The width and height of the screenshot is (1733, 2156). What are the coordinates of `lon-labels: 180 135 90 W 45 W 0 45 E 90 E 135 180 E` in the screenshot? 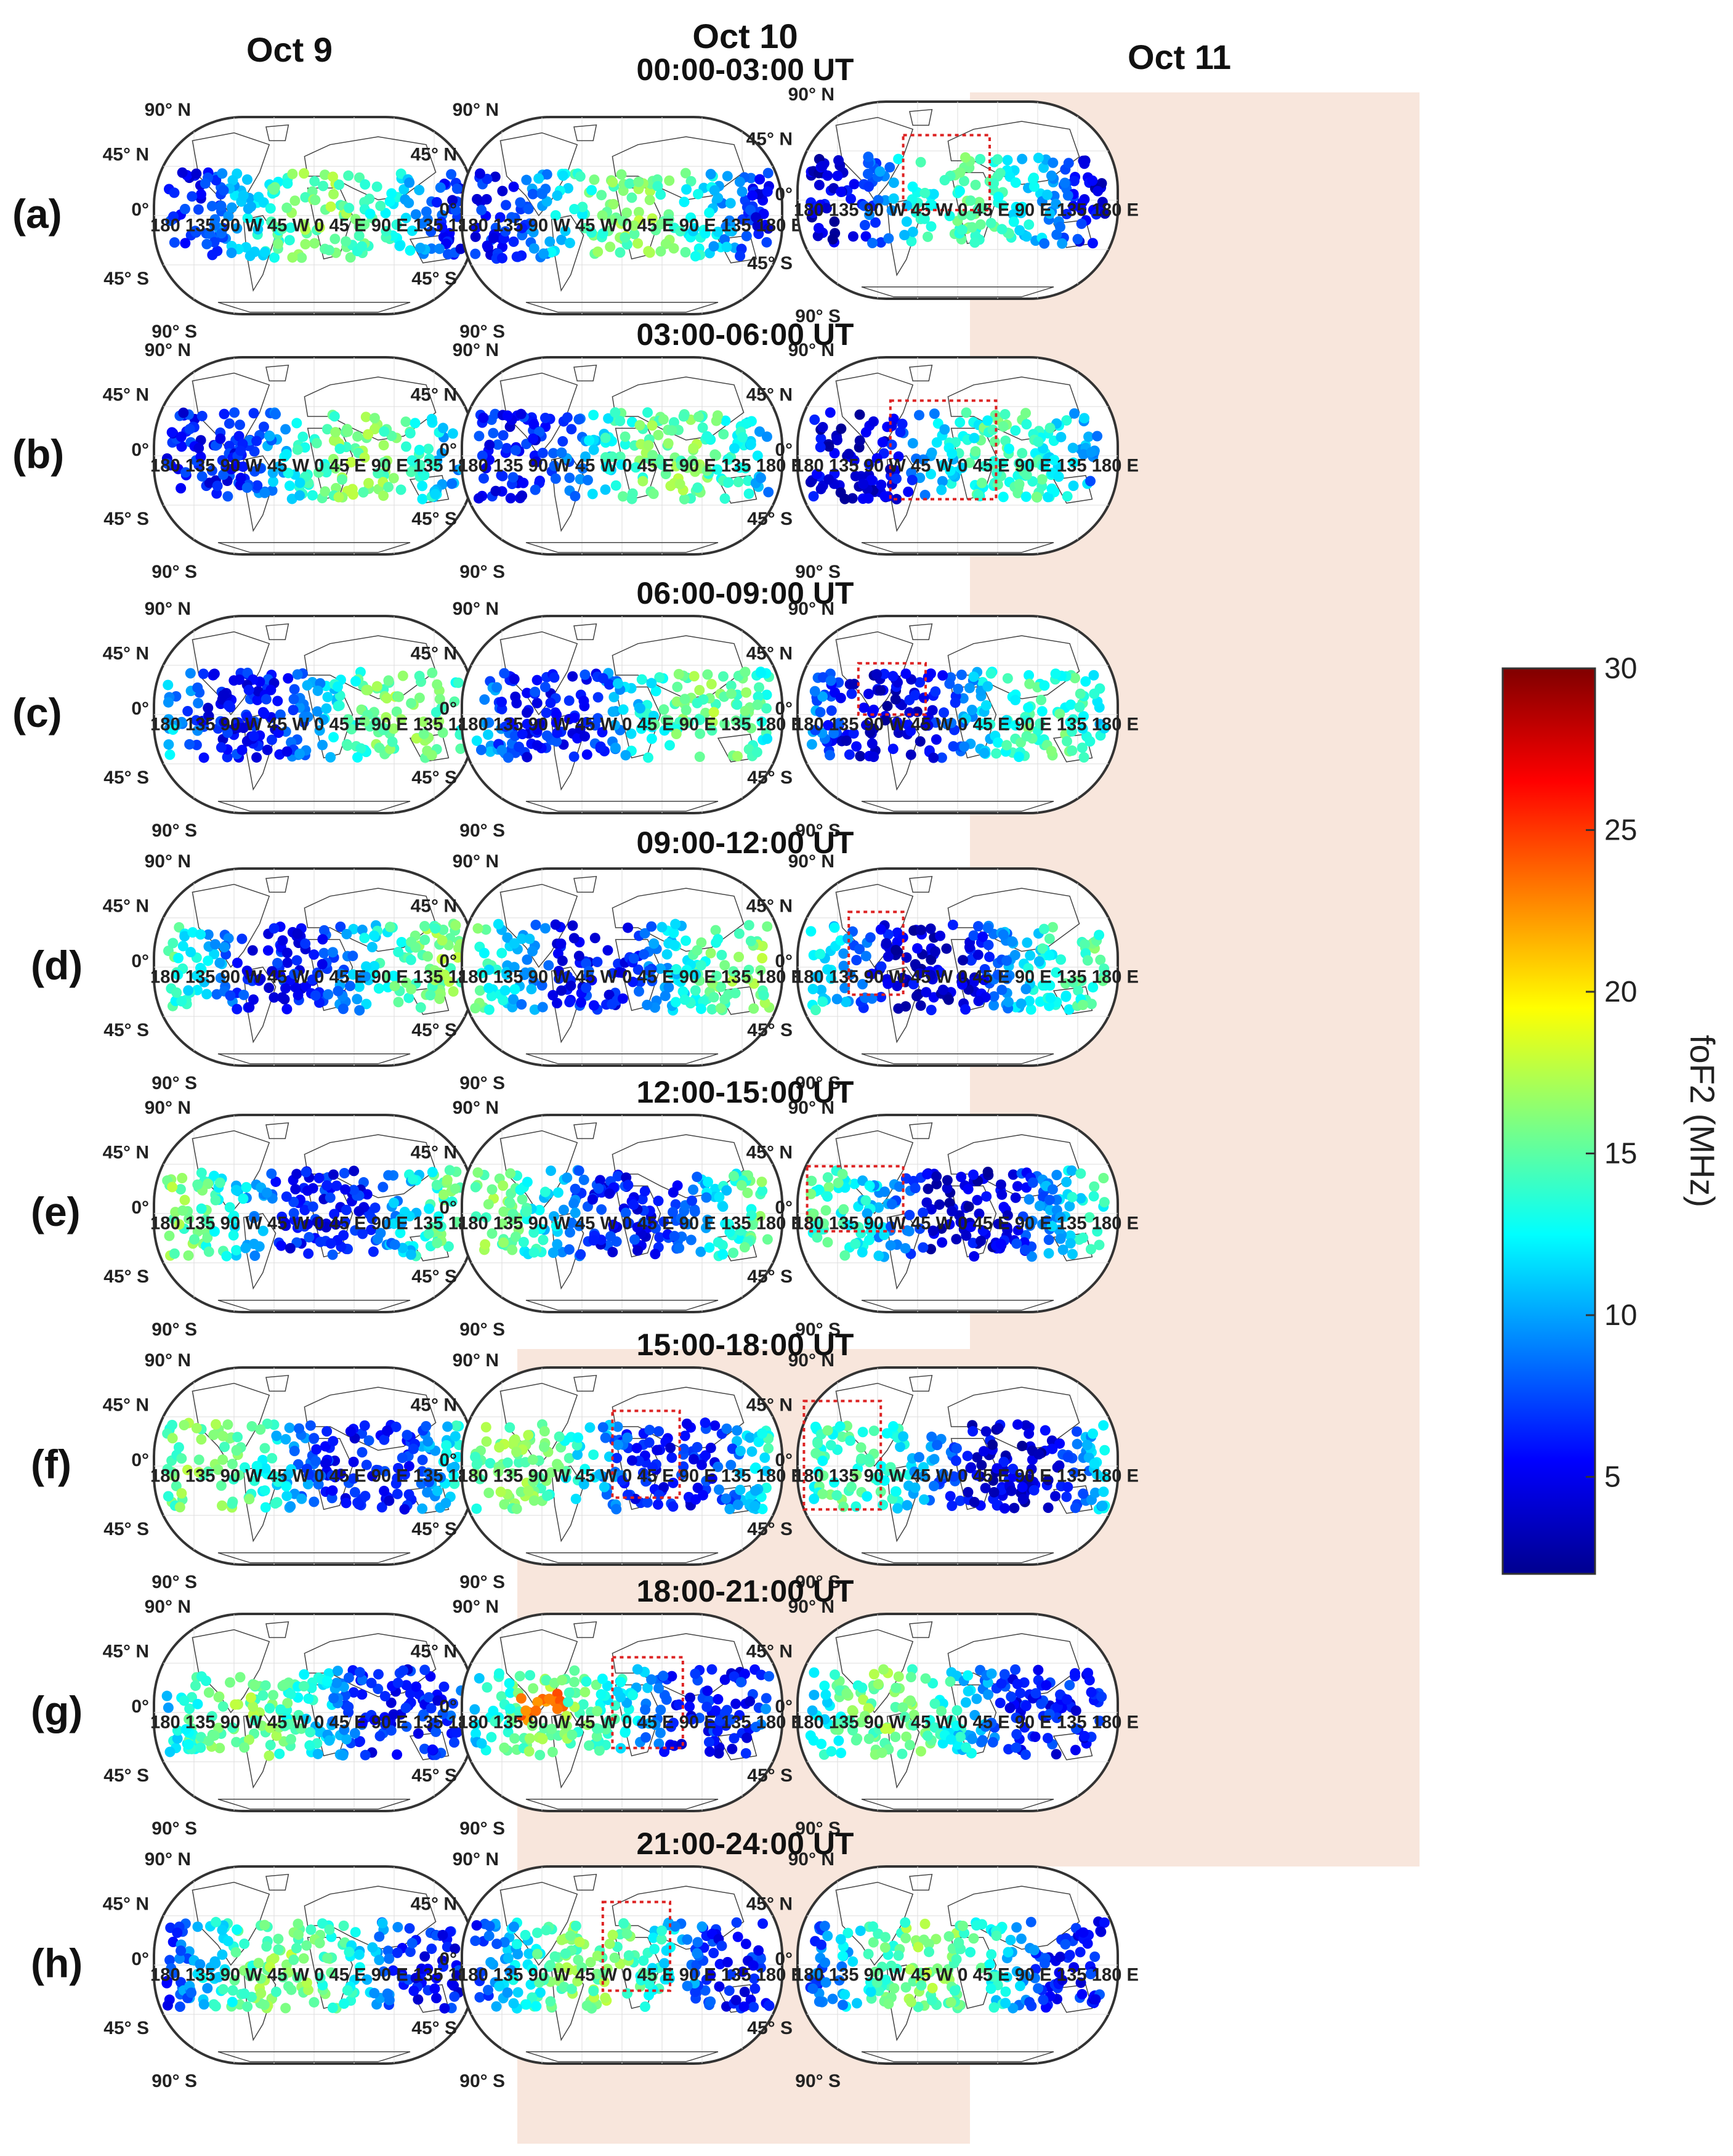 It's located at (630, 725).